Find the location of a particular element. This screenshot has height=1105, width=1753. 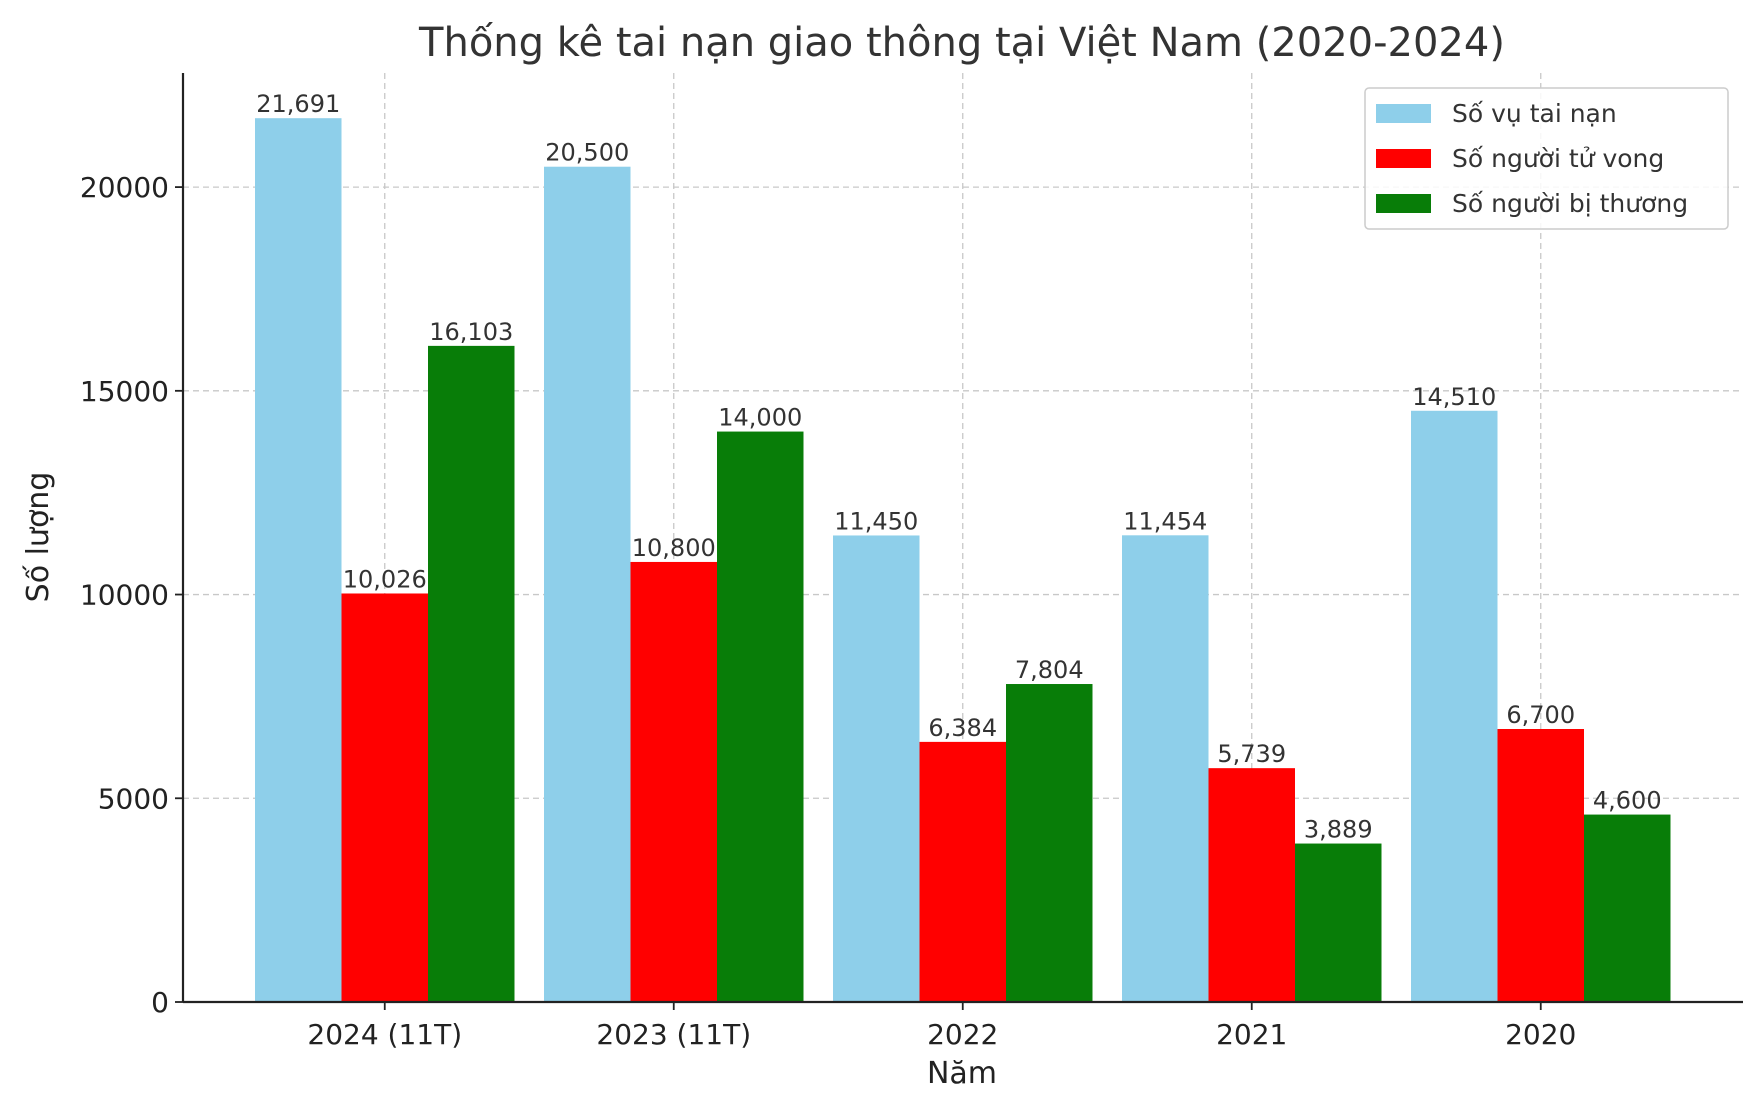

data-label-s0-c3: 11,454 is located at coordinates (1165, 521).